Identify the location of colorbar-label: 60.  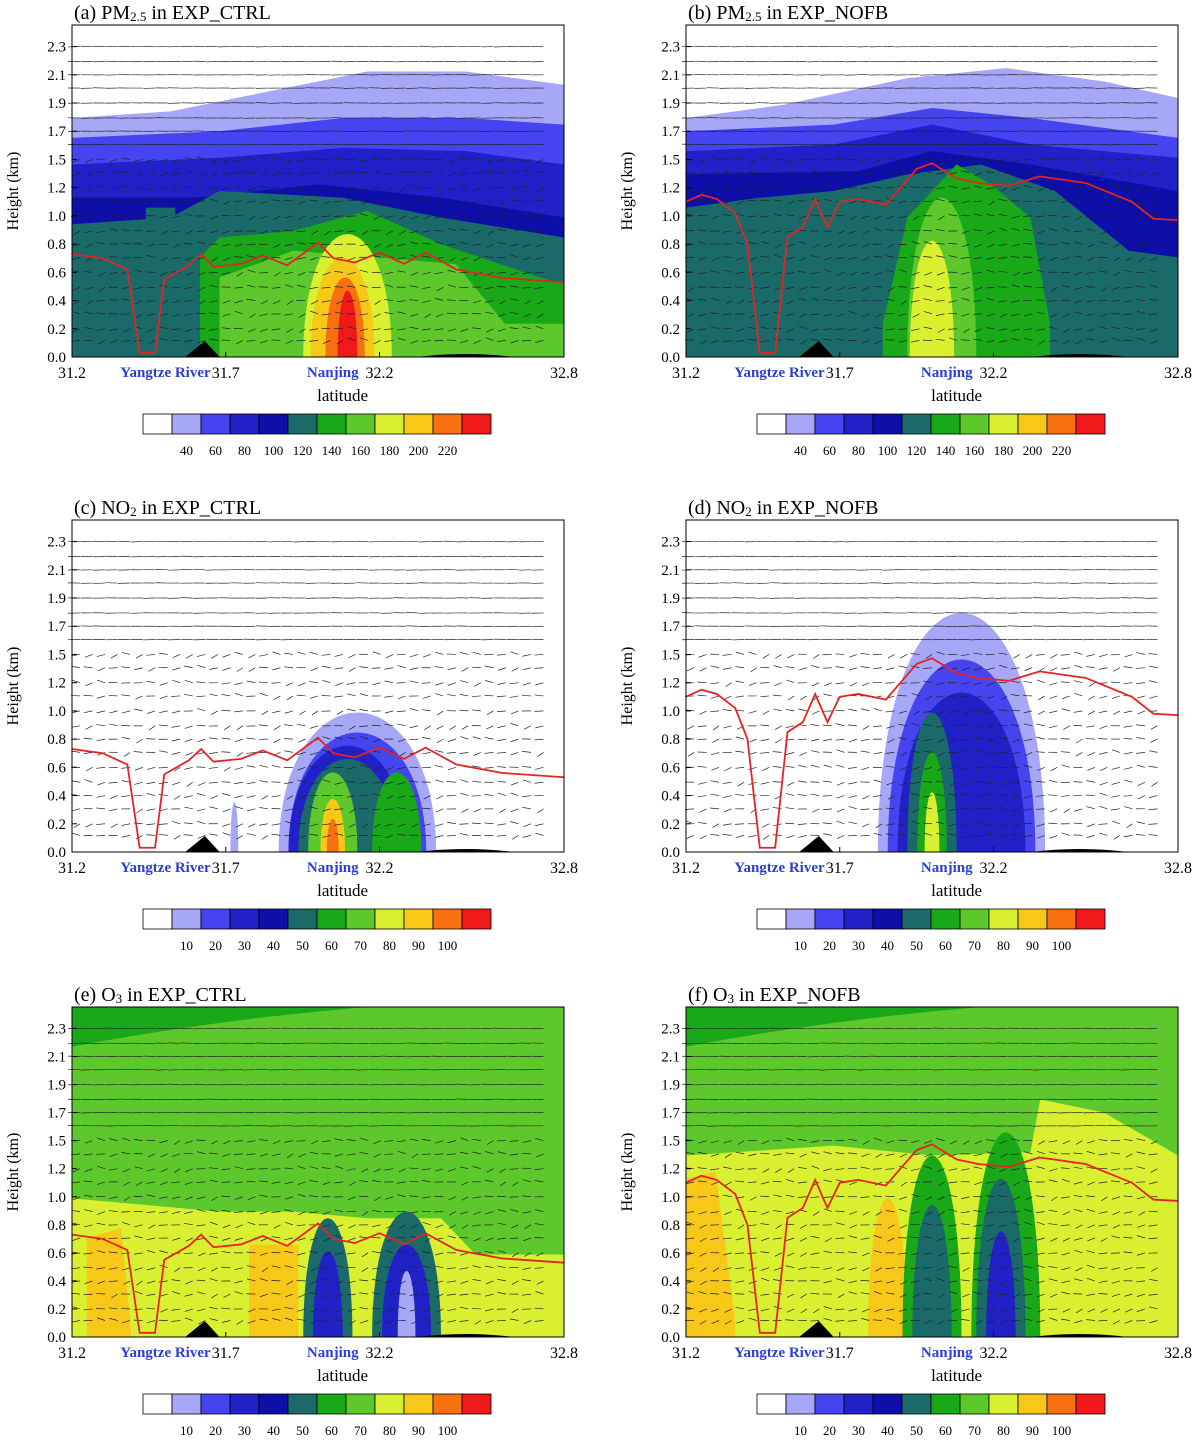
(331, 945).